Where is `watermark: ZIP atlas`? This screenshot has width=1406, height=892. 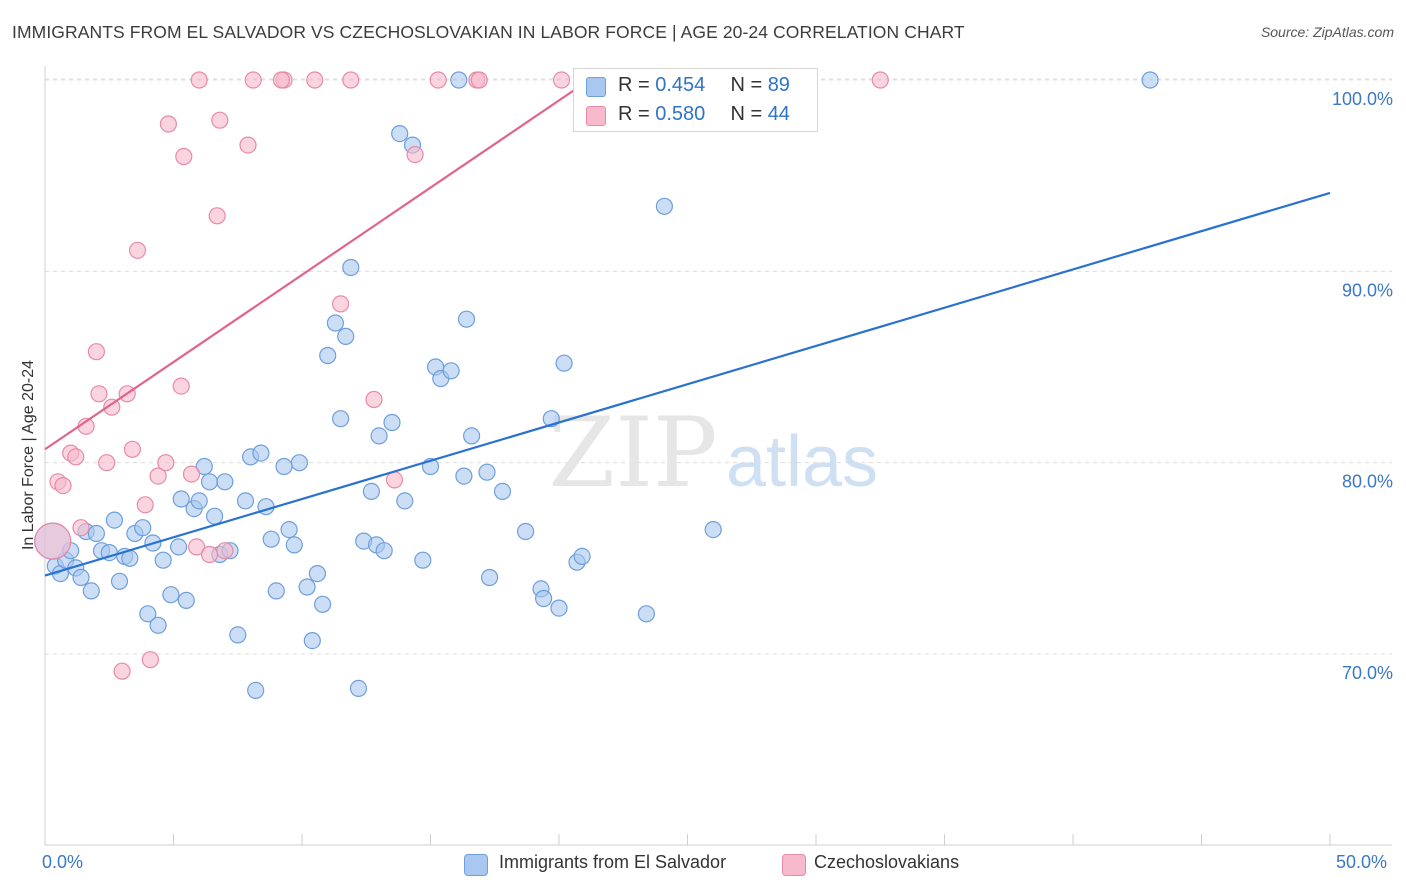
watermark: ZIP atlas is located at coordinates (713, 453).